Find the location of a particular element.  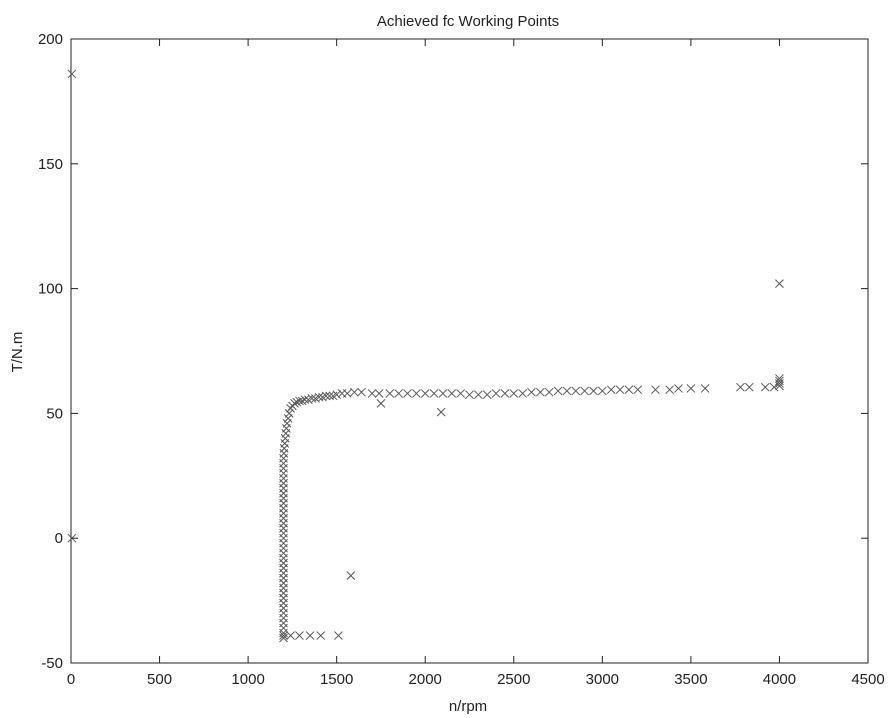

x-tick-label: 3000 is located at coordinates (602, 679).